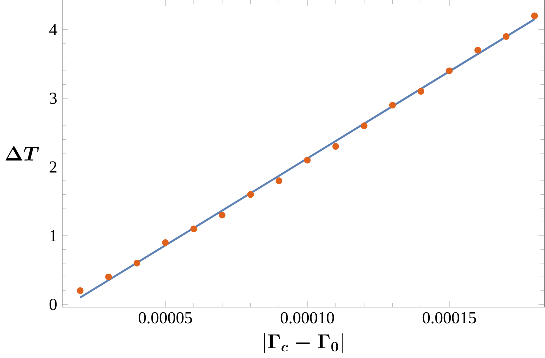 This screenshot has height=358, width=545. Describe the element at coordinates (165, 318) in the screenshot. I see `x-tick-label: 0.00005` at that location.